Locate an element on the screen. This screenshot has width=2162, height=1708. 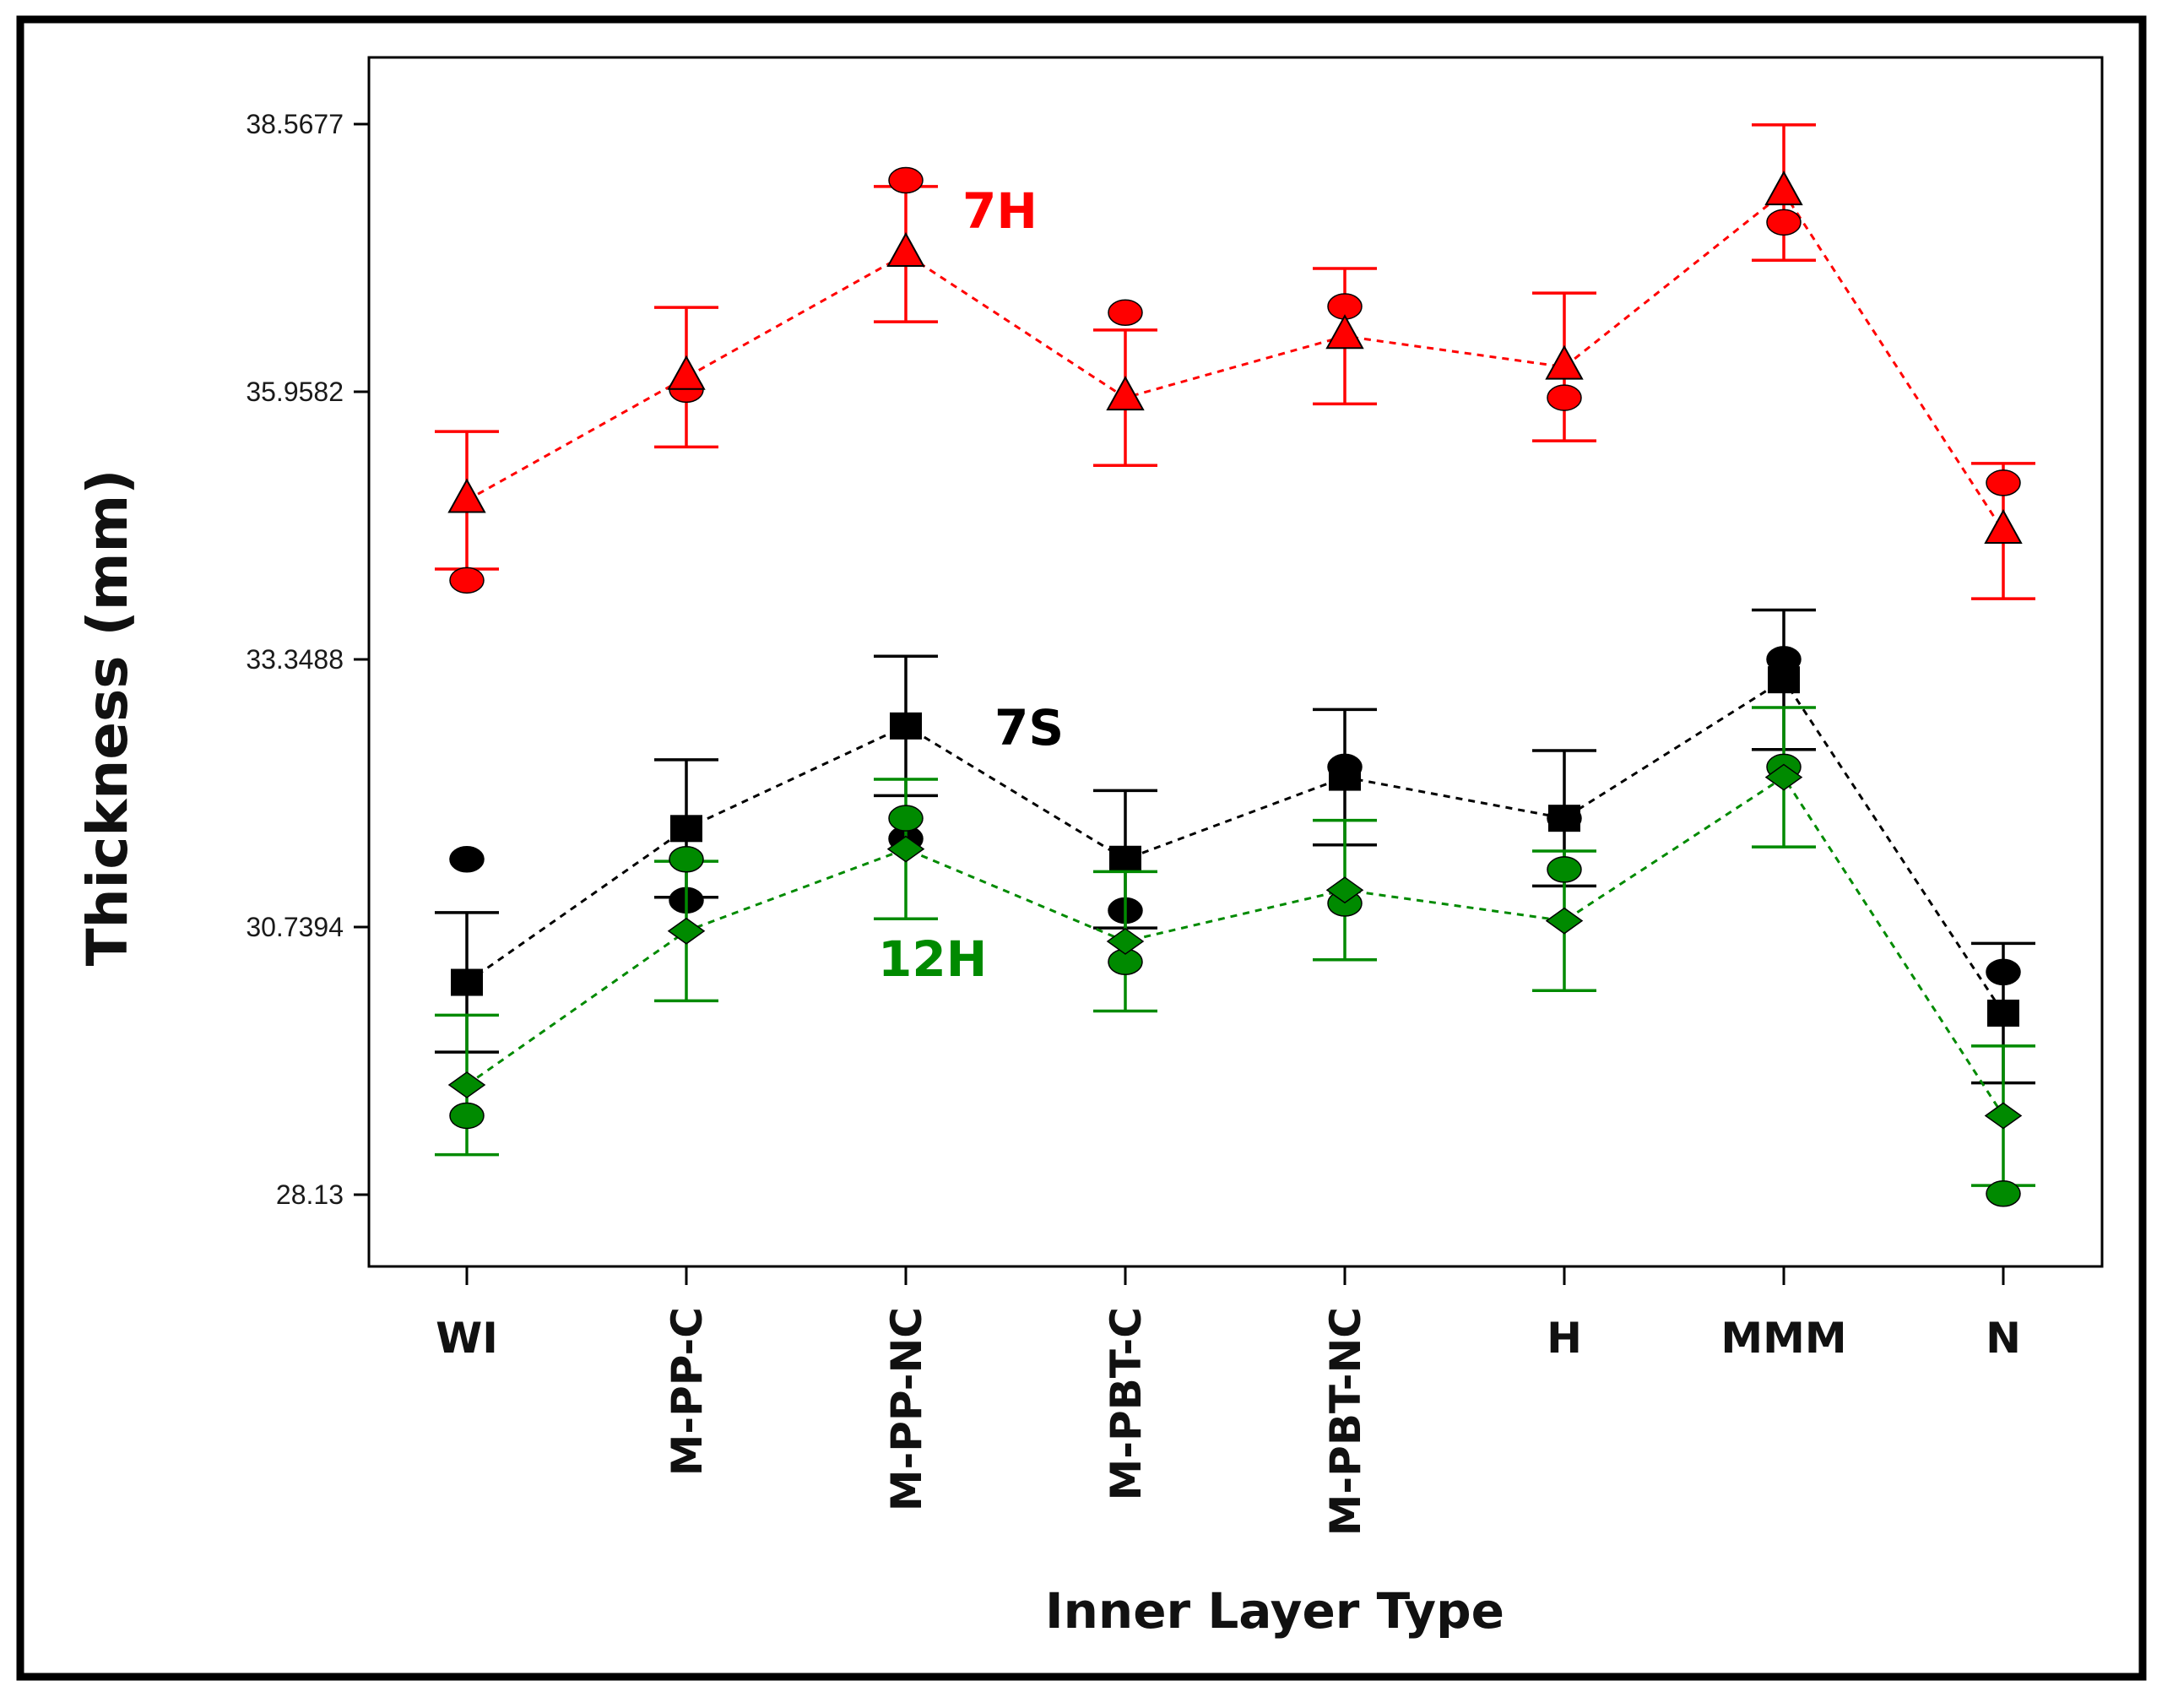
y-axis: 28.13 30.7394 33.3488 35.9582 38.5677 is located at coordinates (307, 659).